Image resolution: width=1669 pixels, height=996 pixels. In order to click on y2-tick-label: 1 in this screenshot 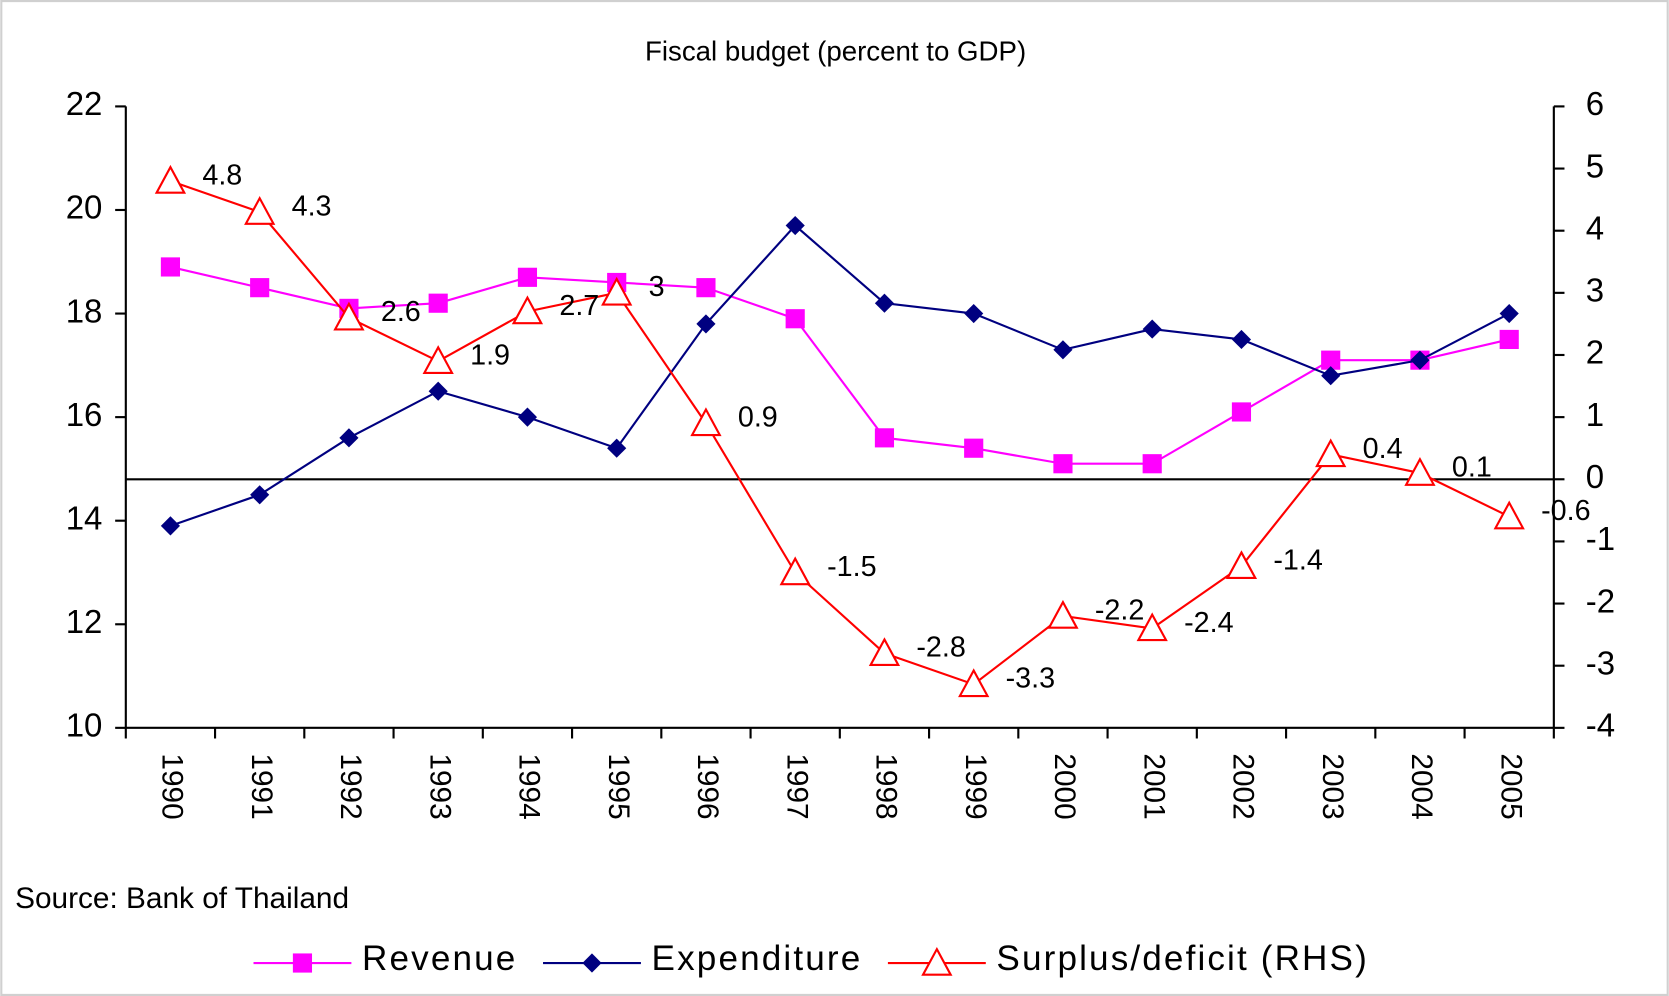, I will do `click(1595, 414)`.